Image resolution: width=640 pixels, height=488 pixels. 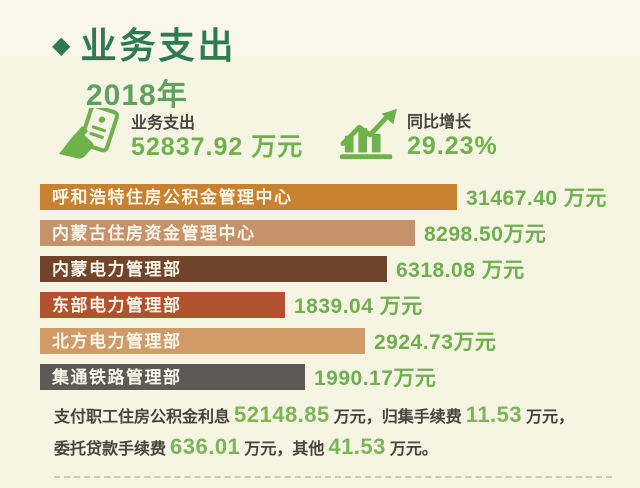 What do you see at coordinates (536, 198) in the screenshot?
I see `bar-value: 31467.40 万元` at bounding box center [536, 198].